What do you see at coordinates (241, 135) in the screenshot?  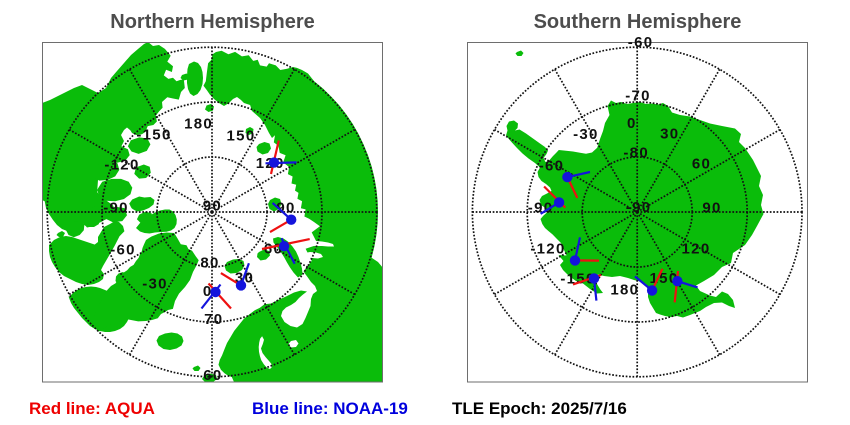 I see `svg-text: 150` at bounding box center [241, 135].